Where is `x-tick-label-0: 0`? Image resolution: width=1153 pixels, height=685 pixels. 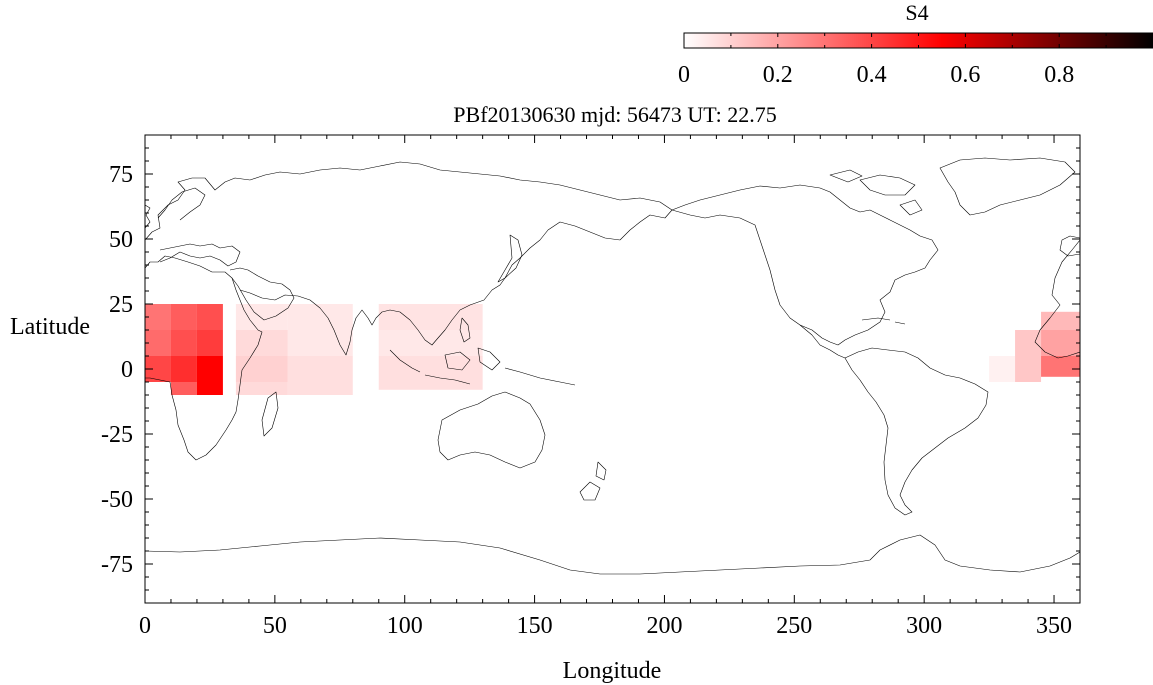 x-tick-label-0: 0 is located at coordinates (145, 626).